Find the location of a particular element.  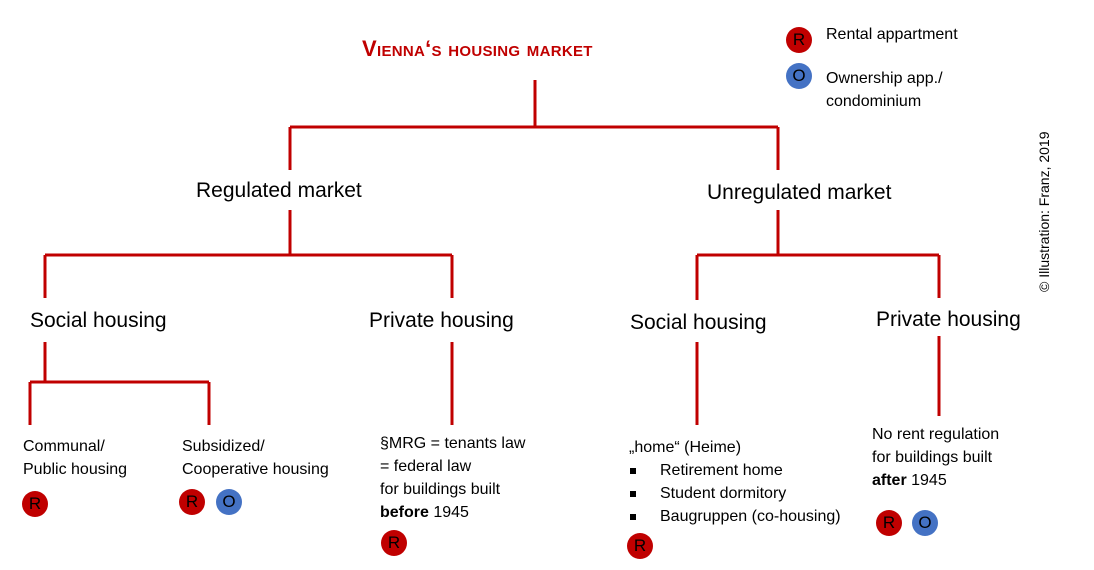

no-regulation-after-keyword: after is located at coordinates (889, 480).